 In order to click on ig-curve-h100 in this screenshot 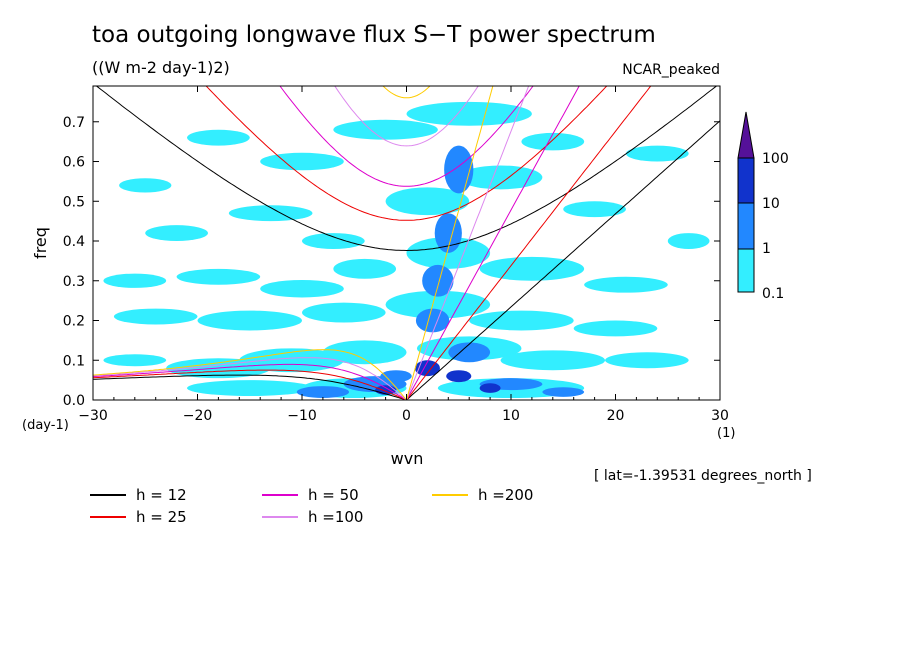, I will do `click(406, 116)`.